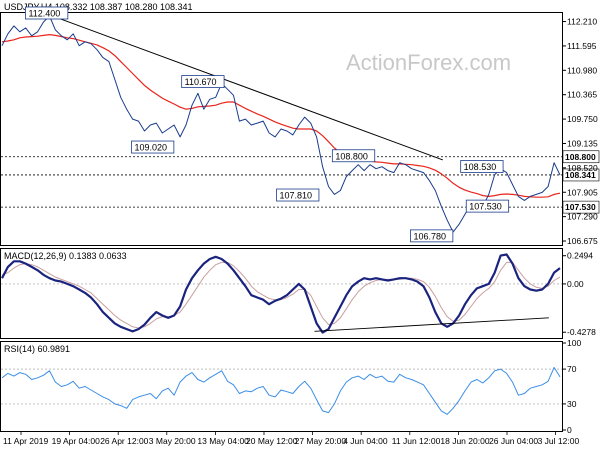 The width and height of the screenshot is (600, 450). What do you see at coordinates (574, 343) in the screenshot?
I see `rsi-tick-label: 100` at bounding box center [574, 343].